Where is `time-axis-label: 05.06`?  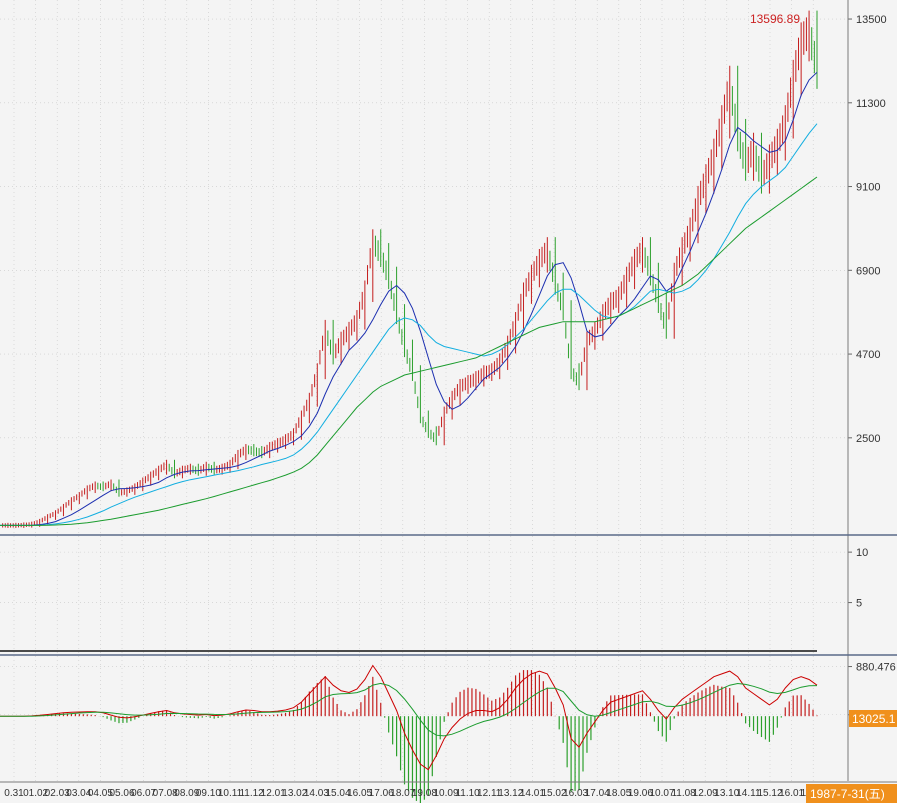
time-axis-label: 05.06 is located at coordinates (121, 793).